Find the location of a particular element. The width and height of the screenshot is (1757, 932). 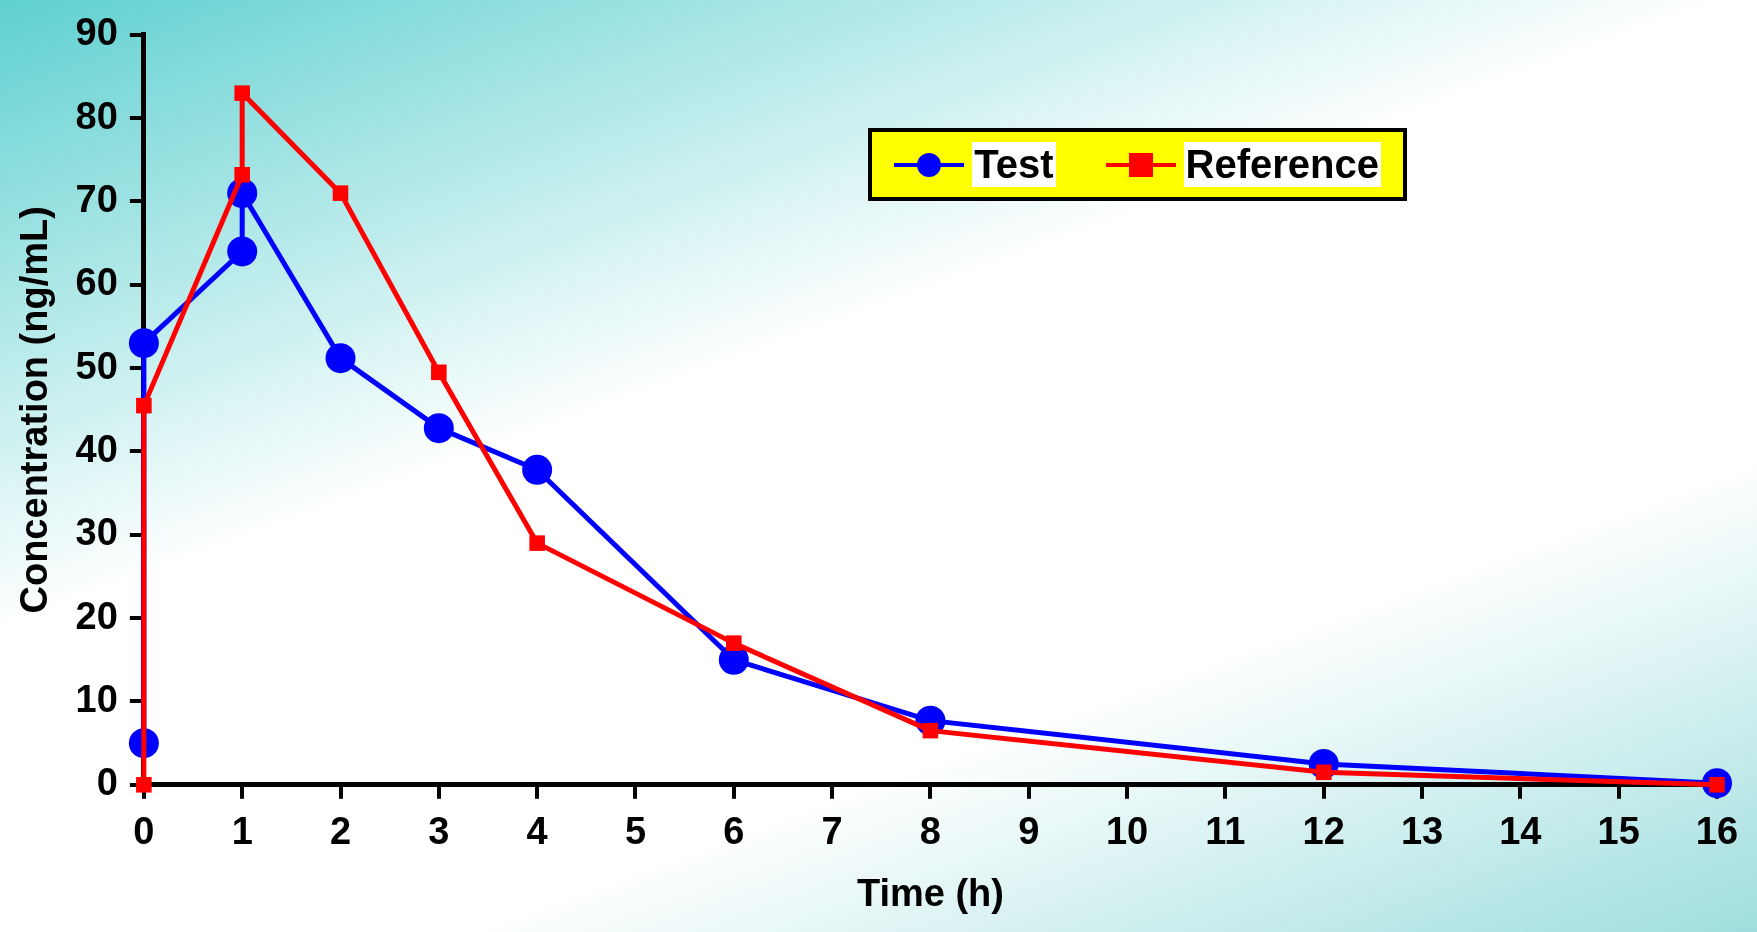

x-tick-label: 12 is located at coordinates (1323, 831).